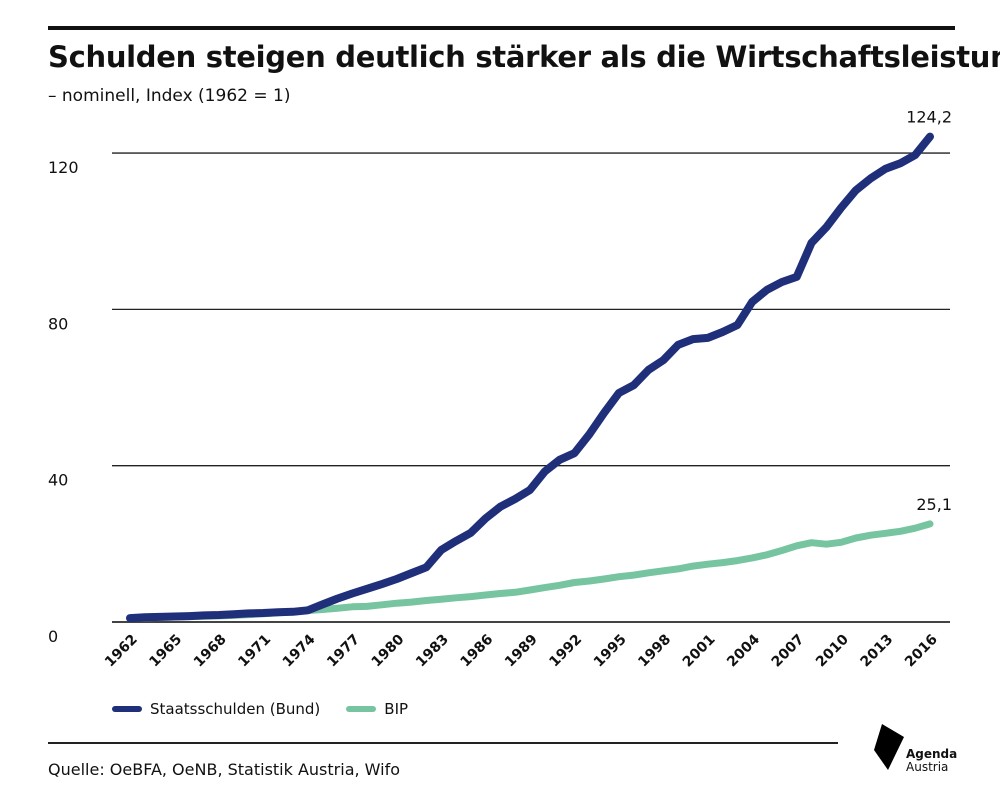 The width and height of the screenshot is (1000, 801). What do you see at coordinates (254, 651) in the screenshot?
I see `x-tick-label: 1971` at bounding box center [254, 651].